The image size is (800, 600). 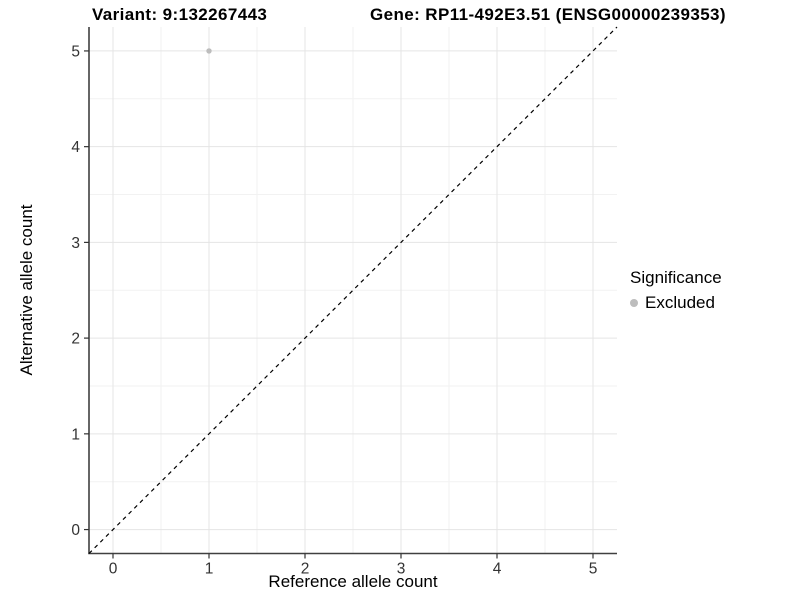 I want to click on y-tick-label: 5, so click(x=75, y=51).